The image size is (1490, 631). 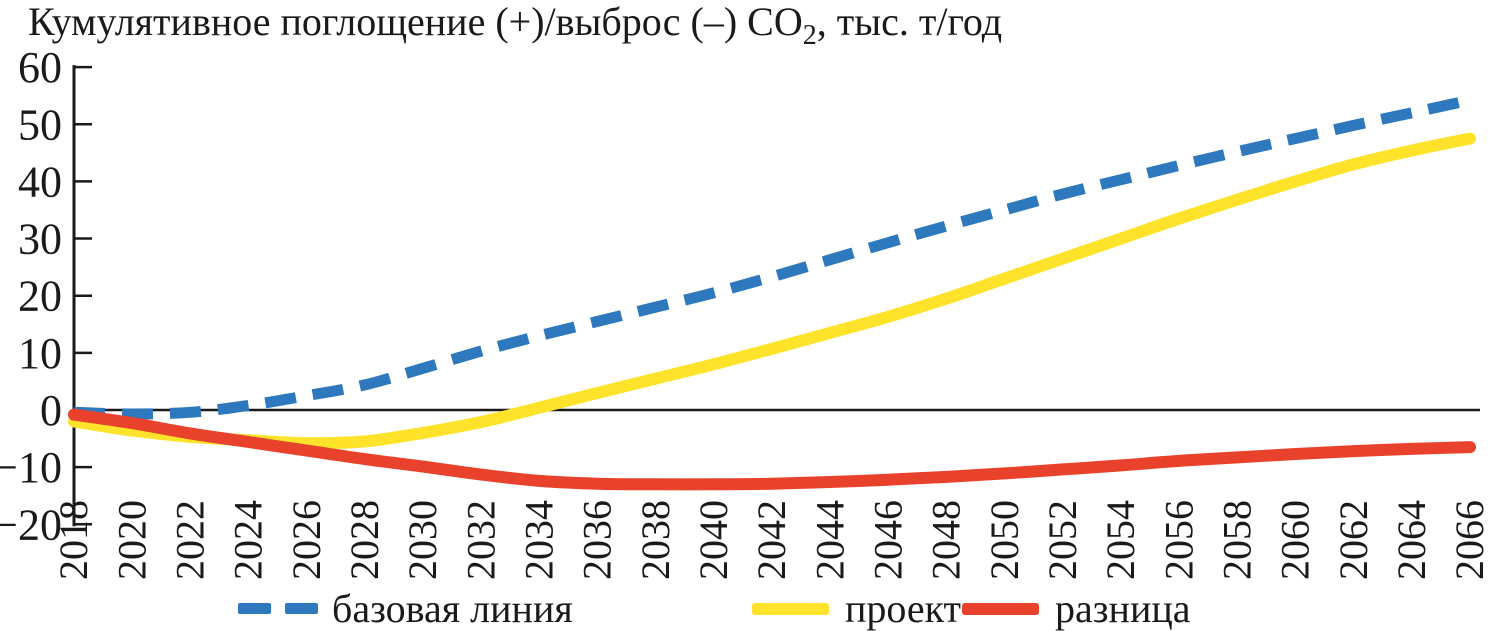 What do you see at coordinates (40, 181) in the screenshot?
I see `y-tick-label: 40` at bounding box center [40, 181].